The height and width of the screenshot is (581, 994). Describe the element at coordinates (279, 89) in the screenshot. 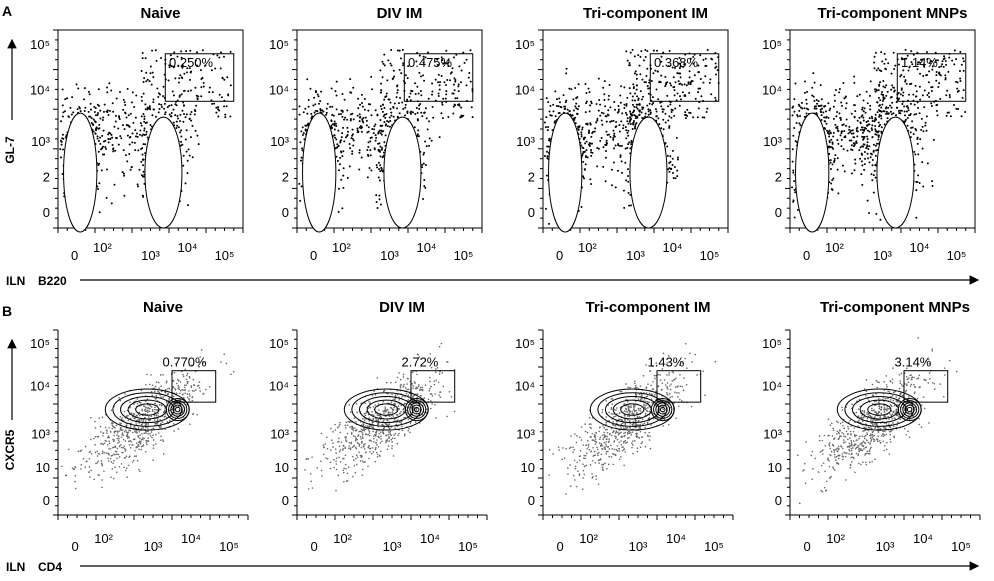

I see `y-tick-label: 10⁴` at that location.